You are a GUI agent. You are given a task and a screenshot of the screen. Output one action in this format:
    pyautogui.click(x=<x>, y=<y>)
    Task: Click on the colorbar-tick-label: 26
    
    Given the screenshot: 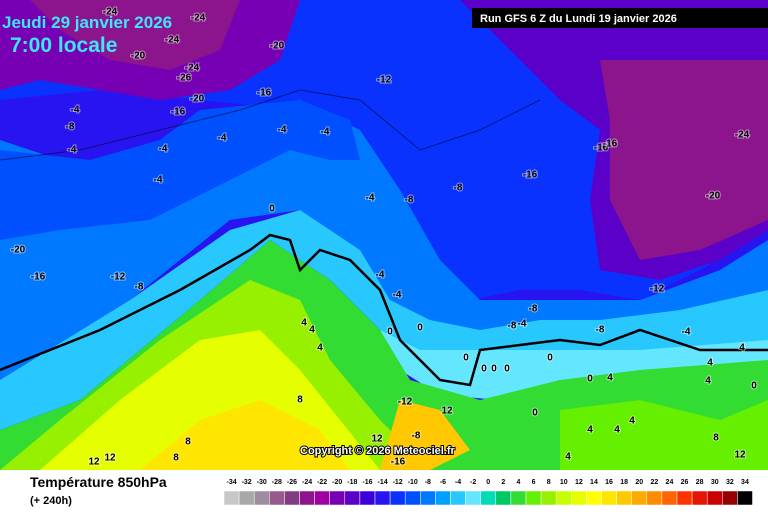 What is the action you would take?
    pyautogui.click(x=685, y=482)
    